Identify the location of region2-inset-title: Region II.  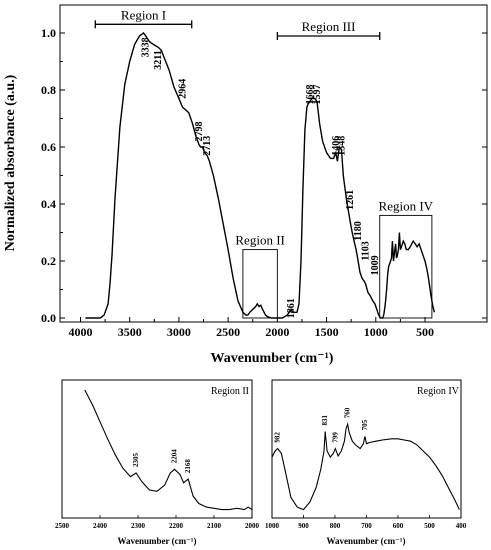
(230, 391).